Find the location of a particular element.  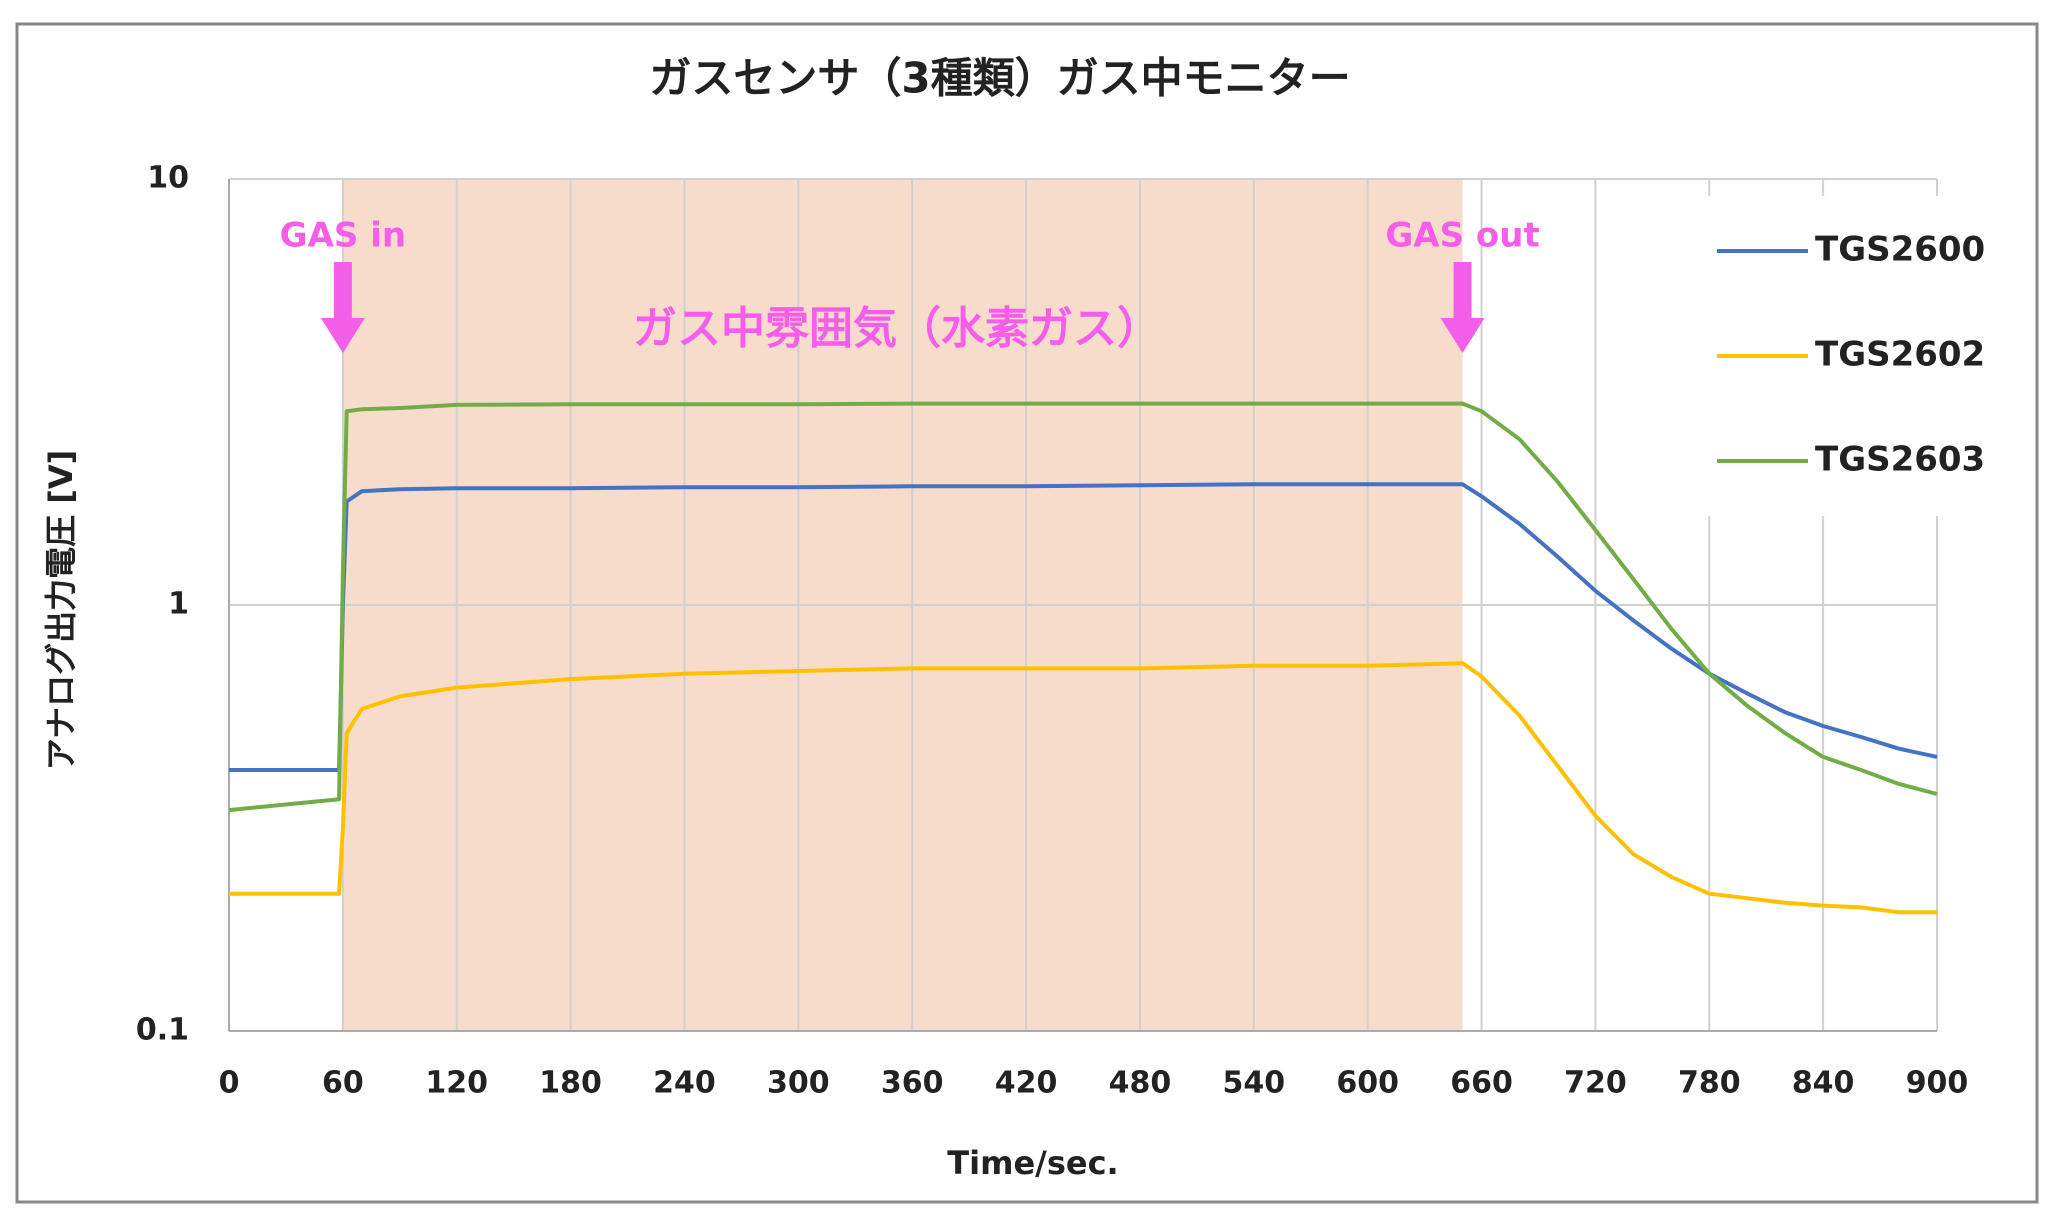

x-tick-label: 120 is located at coordinates (456, 1083).